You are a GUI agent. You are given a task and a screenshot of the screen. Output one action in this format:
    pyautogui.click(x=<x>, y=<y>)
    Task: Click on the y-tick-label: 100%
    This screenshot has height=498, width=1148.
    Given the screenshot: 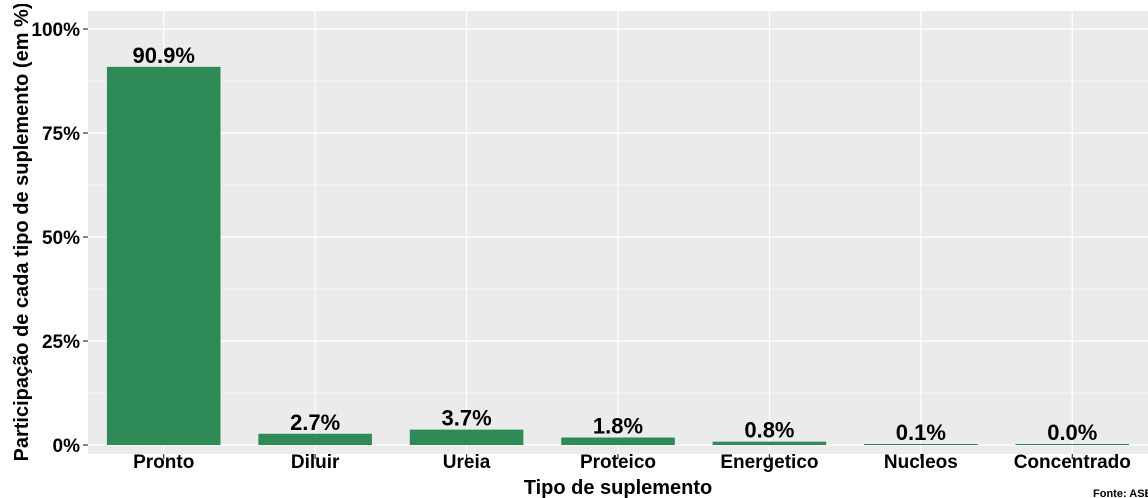 What is the action you would take?
    pyautogui.click(x=55, y=30)
    